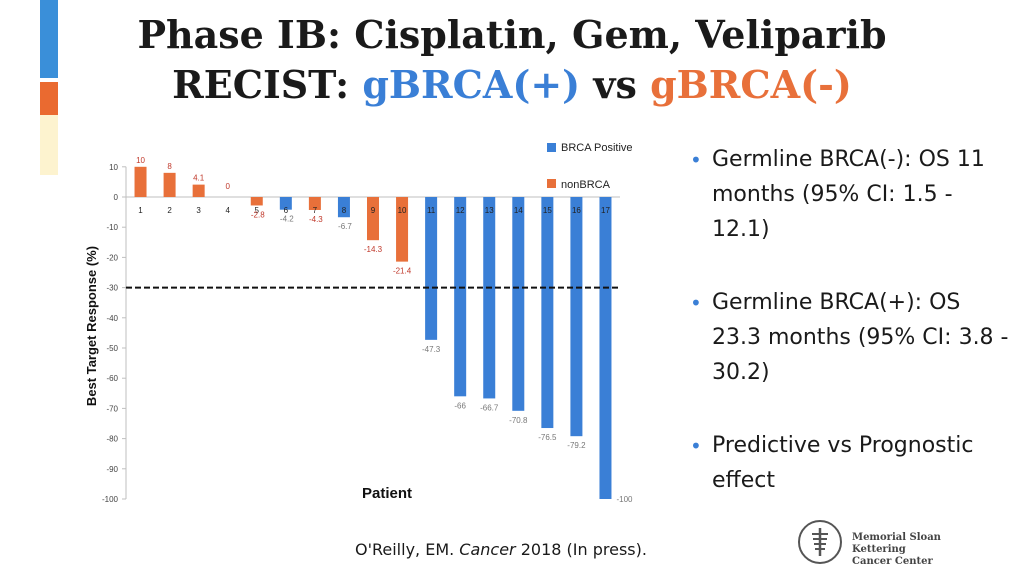 The width and height of the screenshot is (1024, 576). What do you see at coordinates (586, 185) in the screenshot?
I see `legend-label-nonbrca: nonBRCA` at bounding box center [586, 185].